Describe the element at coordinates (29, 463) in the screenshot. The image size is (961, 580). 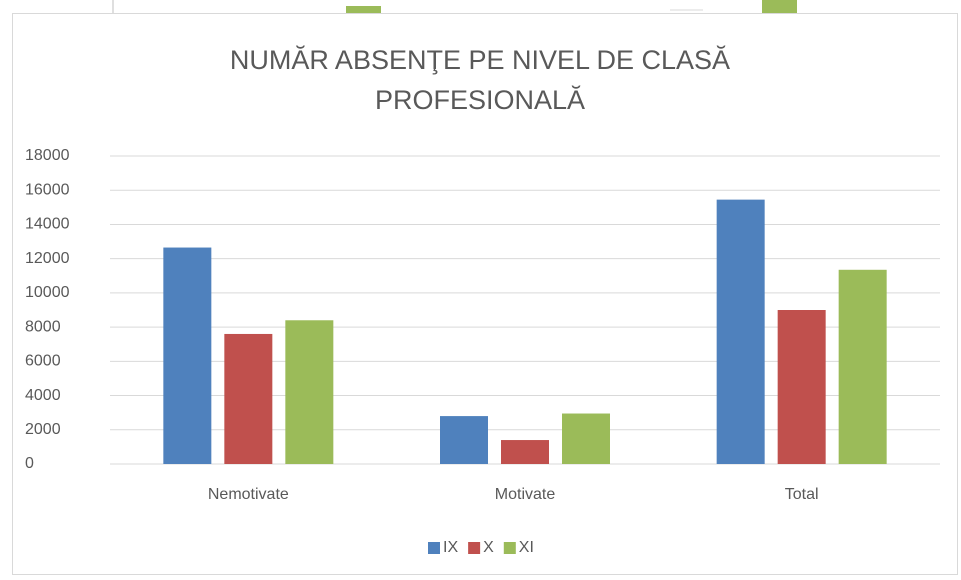
I see `y-tick-label: 0` at that location.